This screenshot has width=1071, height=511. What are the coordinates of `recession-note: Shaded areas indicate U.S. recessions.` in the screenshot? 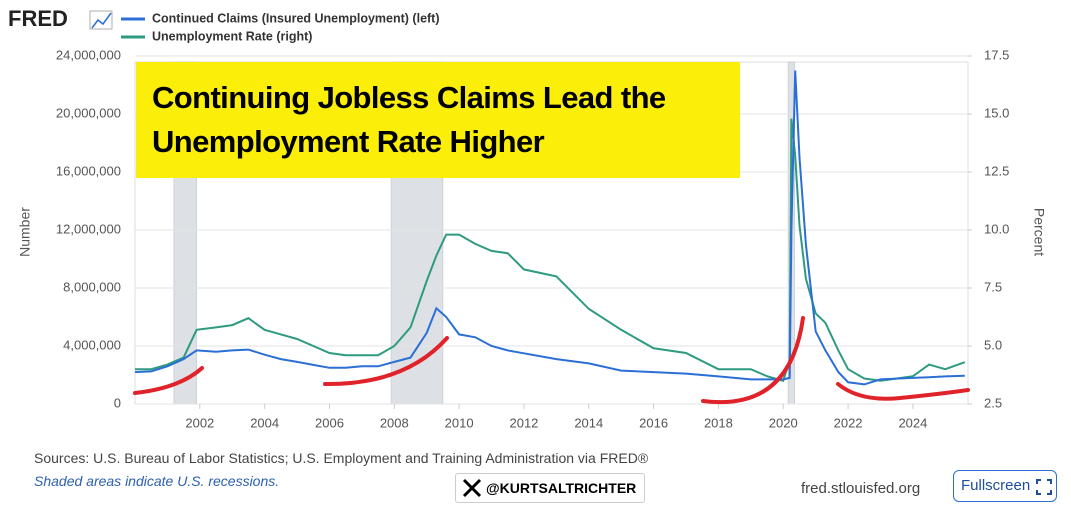 It's located at (157, 481).